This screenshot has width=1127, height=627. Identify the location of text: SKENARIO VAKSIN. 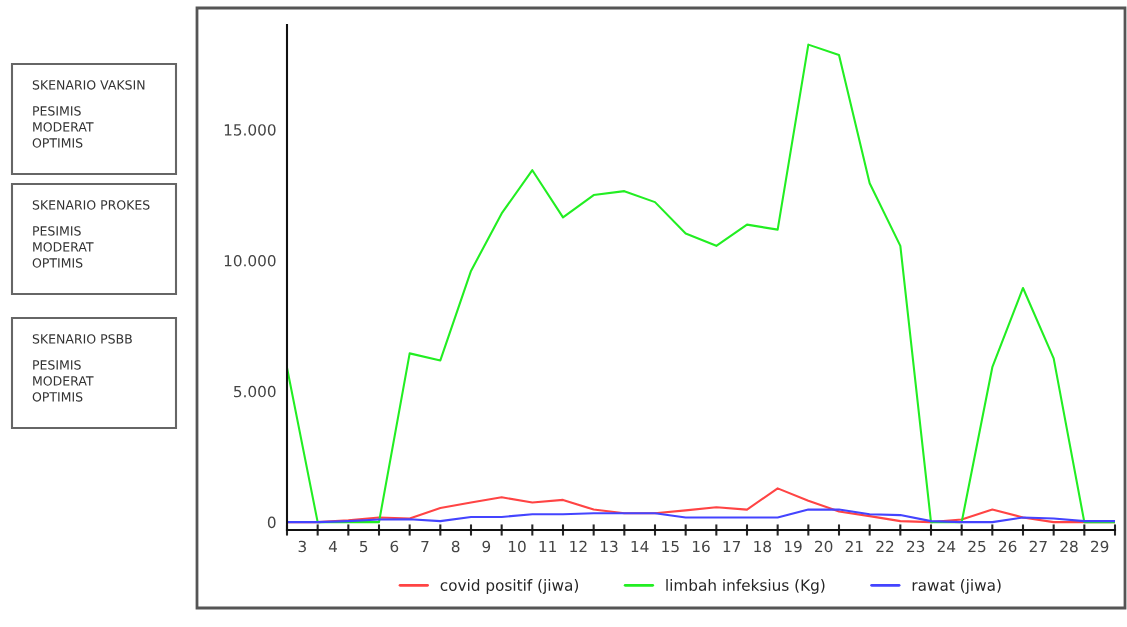
(88, 85).